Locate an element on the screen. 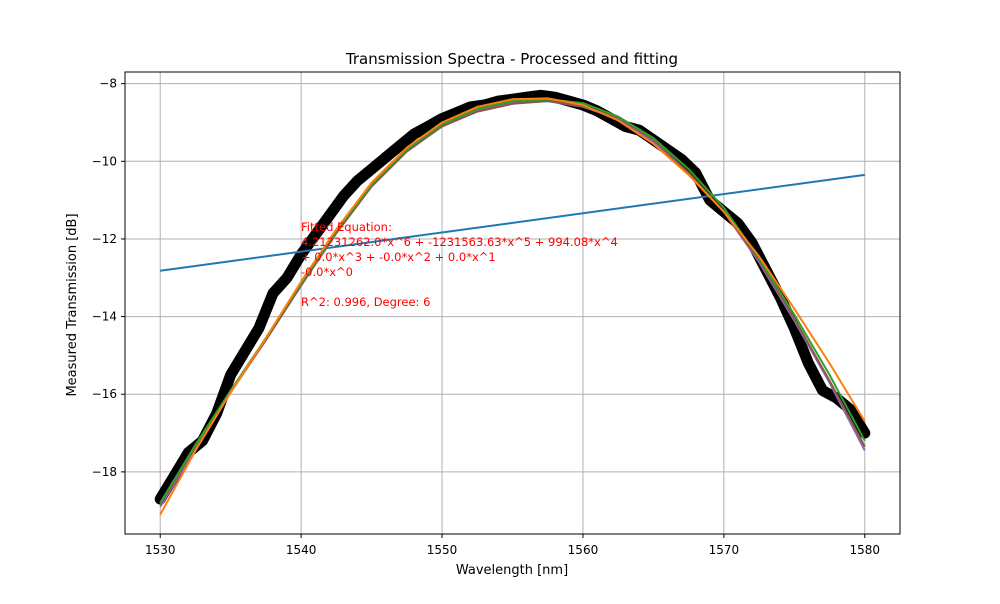 The width and height of the screenshot is (1000, 604). x-tick-label: 1550 is located at coordinates (442, 550).